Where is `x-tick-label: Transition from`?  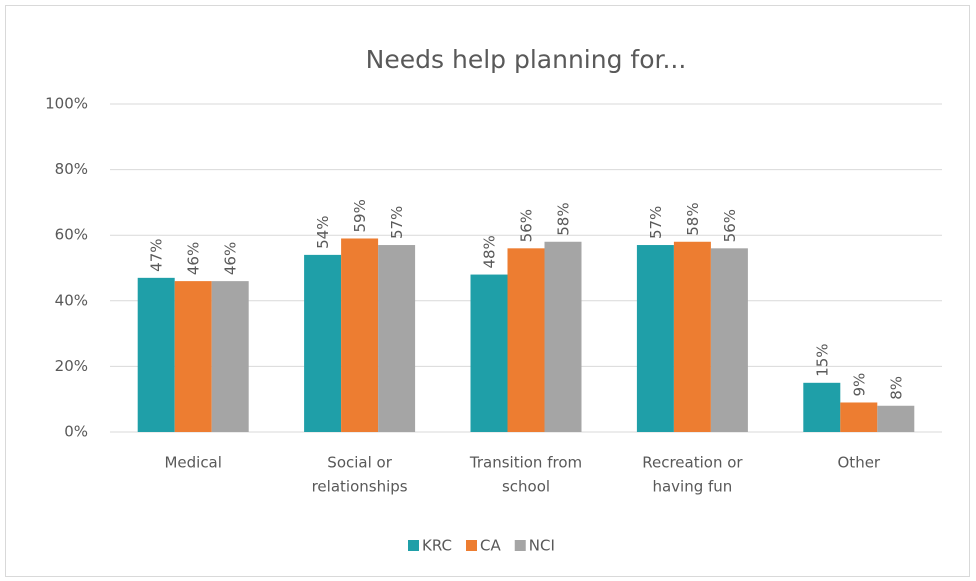 x-tick-label: Transition from is located at coordinates (525, 463).